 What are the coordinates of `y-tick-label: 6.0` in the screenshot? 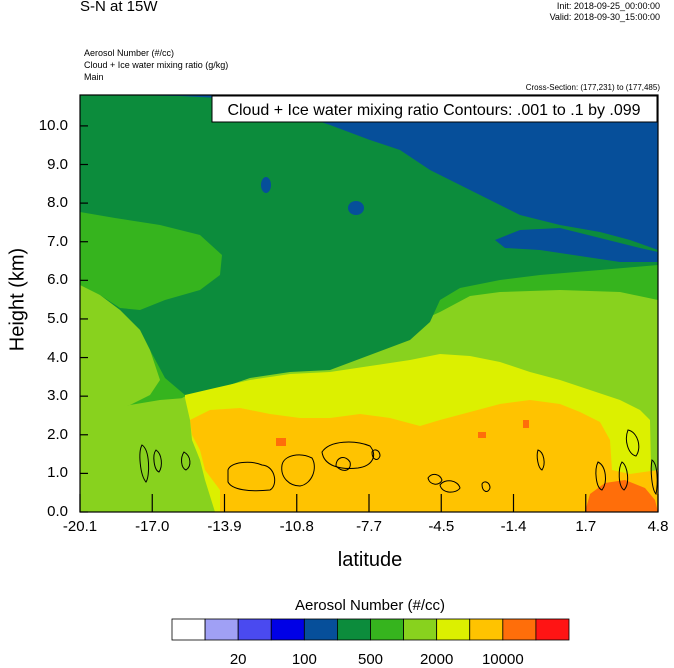 It's located at (57, 280).